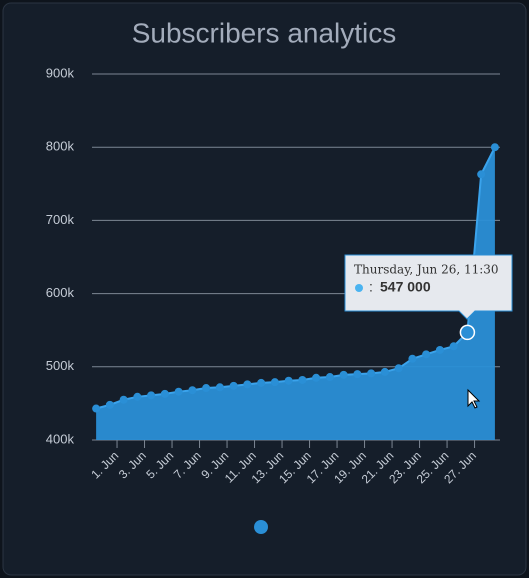  What do you see at coordinates (60, 146) in the screenshot?
I see `y-tick-label: 800k` at bounding box center [60, 146].